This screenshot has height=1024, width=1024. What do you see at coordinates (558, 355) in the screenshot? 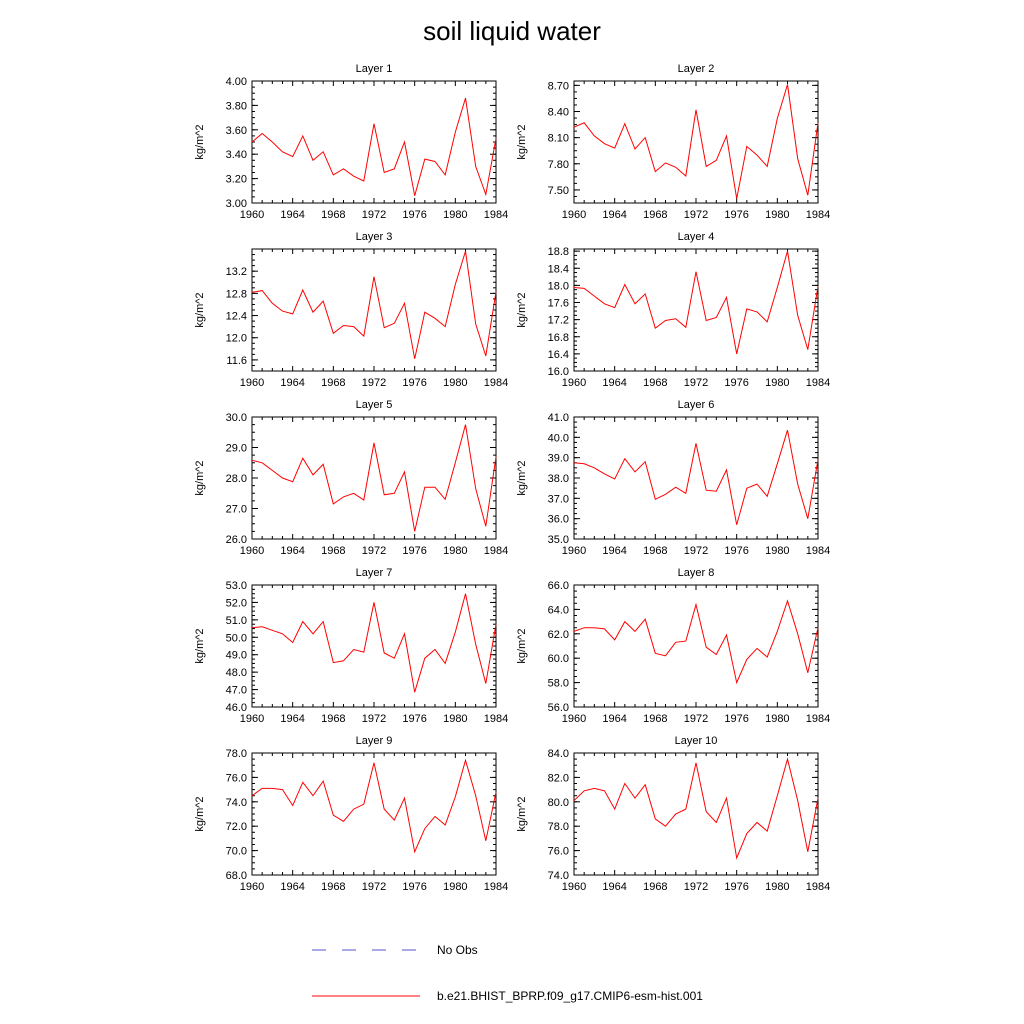
I see `y-tick-label: 16.4` at bounding box center [558, 355].